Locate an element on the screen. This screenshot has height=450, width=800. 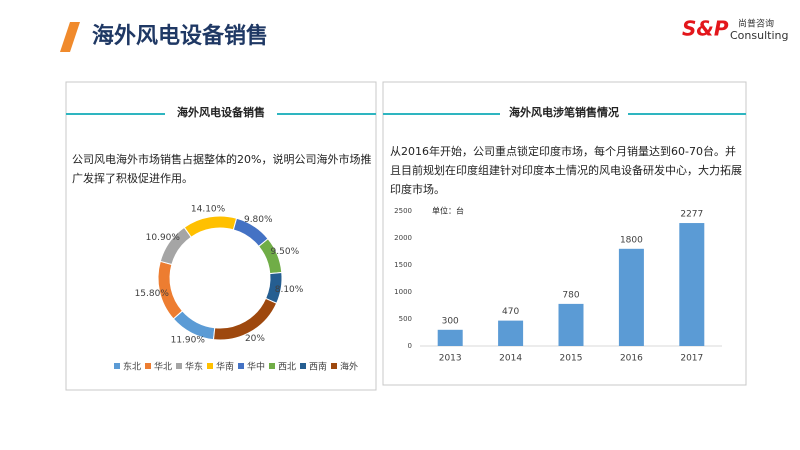
data-label: 10.90% is located at coordinates (163, 238).